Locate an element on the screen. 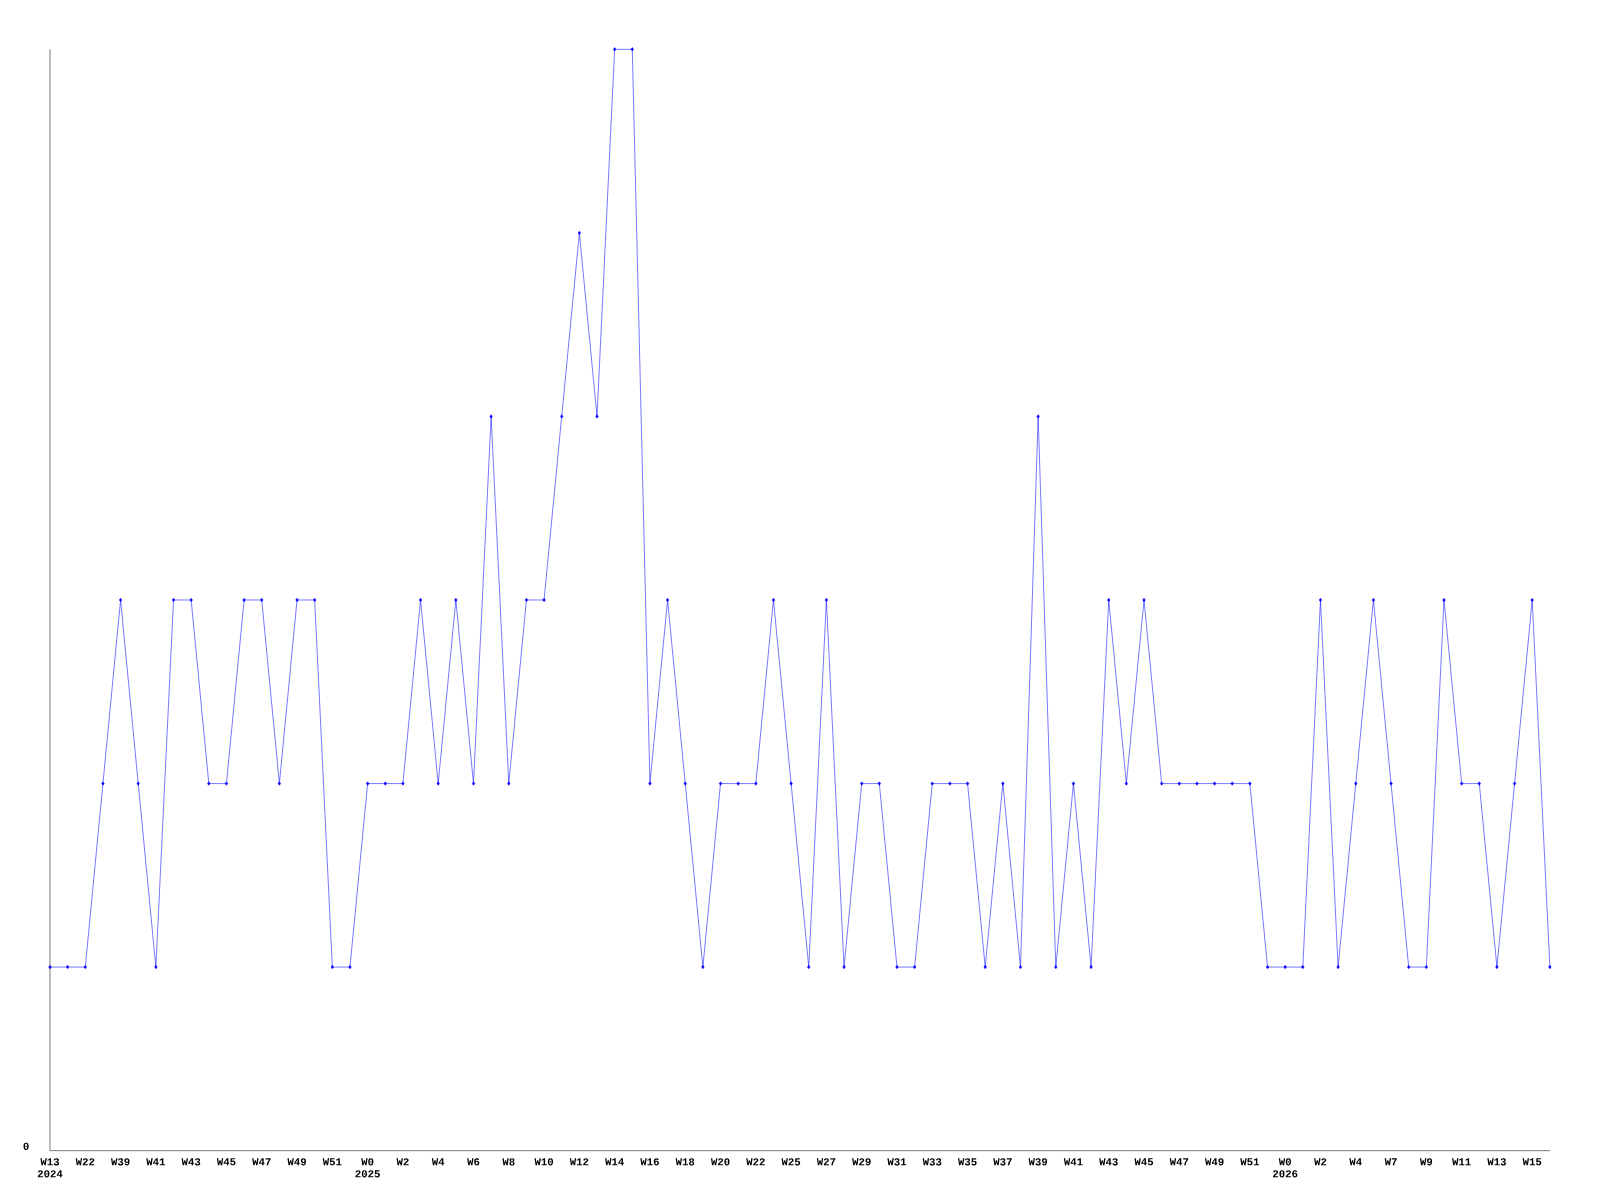  x-tick-label: W13 is located at coordinates (1496, 1162).